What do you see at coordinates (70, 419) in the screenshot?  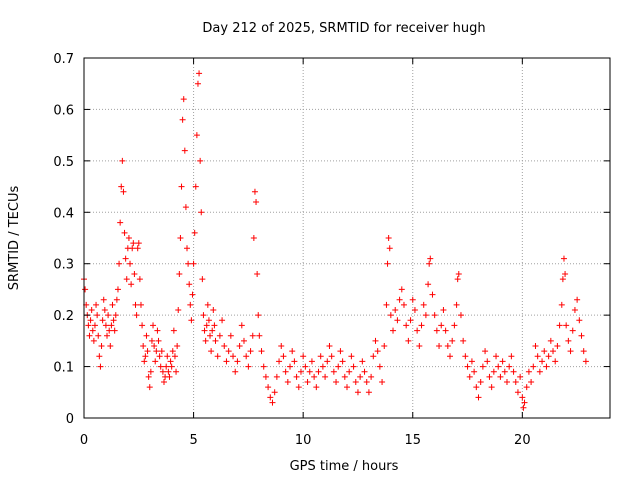 I see `y-tick-label: 0` at bounding box center [70, 419].